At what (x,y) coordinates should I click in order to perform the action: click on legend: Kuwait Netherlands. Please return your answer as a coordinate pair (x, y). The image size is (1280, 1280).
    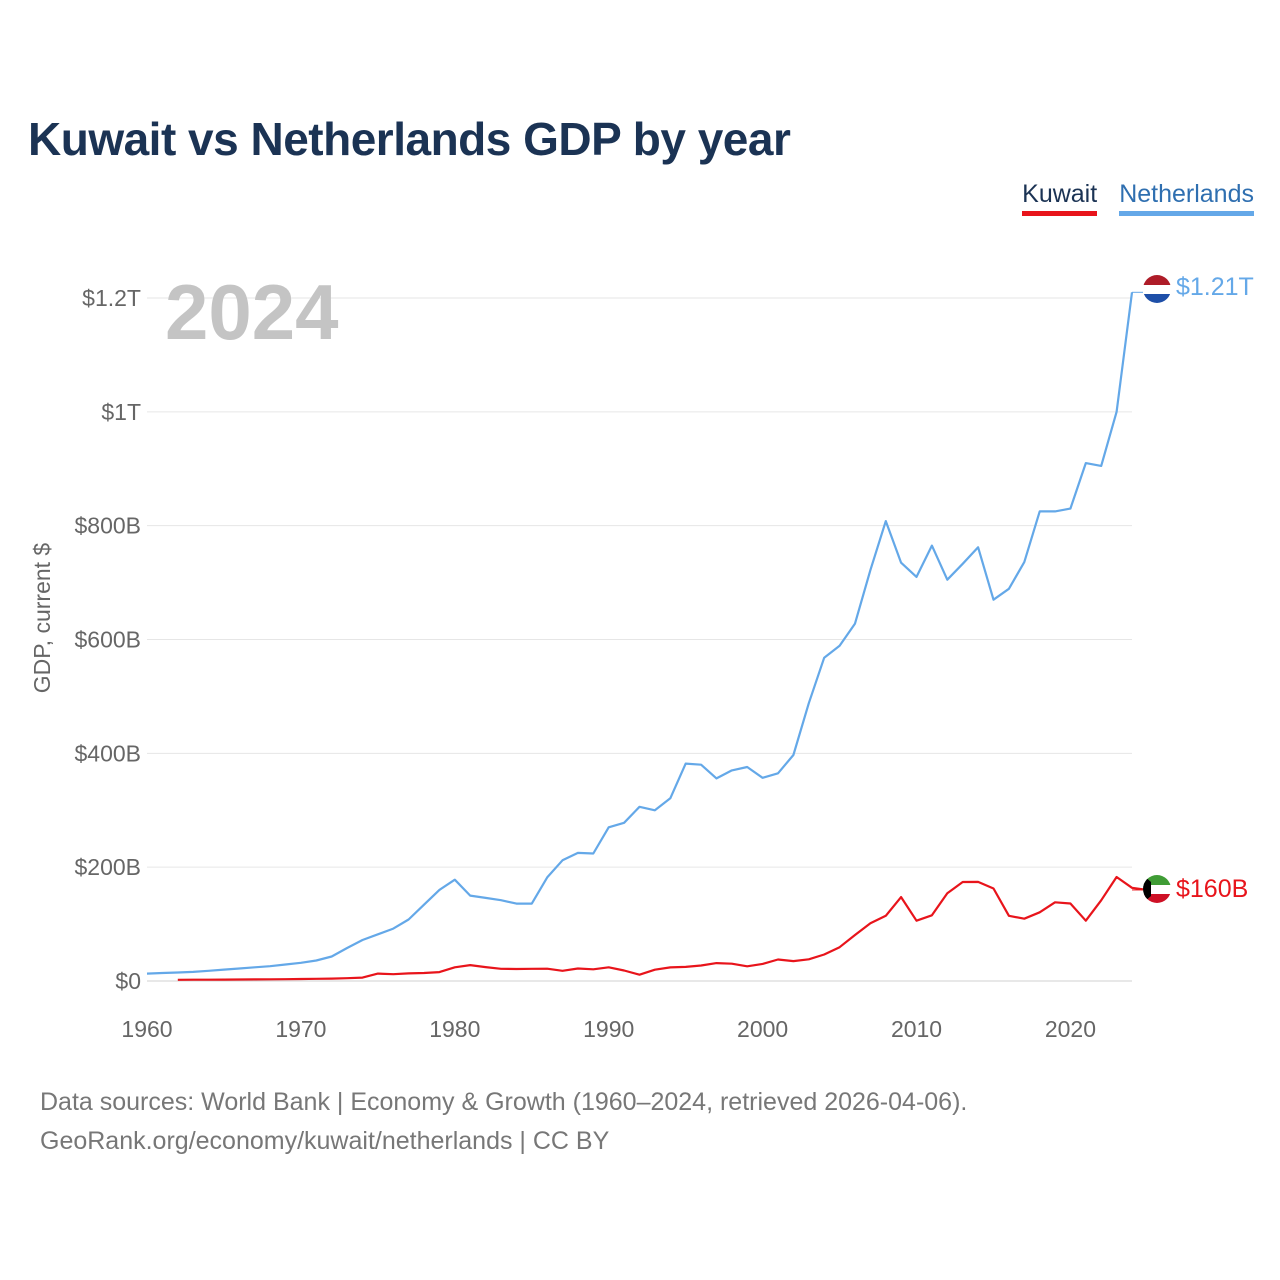
    Looking at the image, I should click on (1138, 198).